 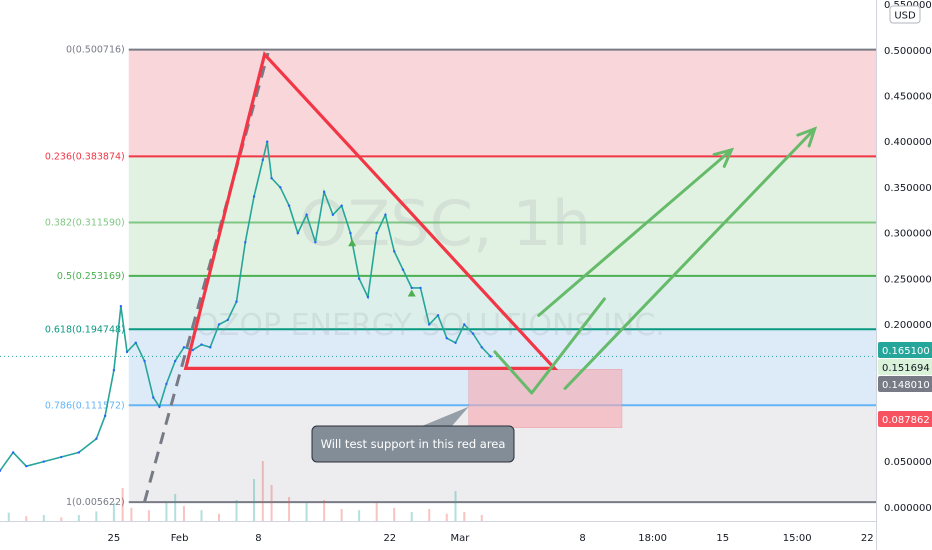 What do you see at coordinates (908, 51) in the screenshot?
I see `price-tick-label: 0.500000` at bounding box center [908, 51].